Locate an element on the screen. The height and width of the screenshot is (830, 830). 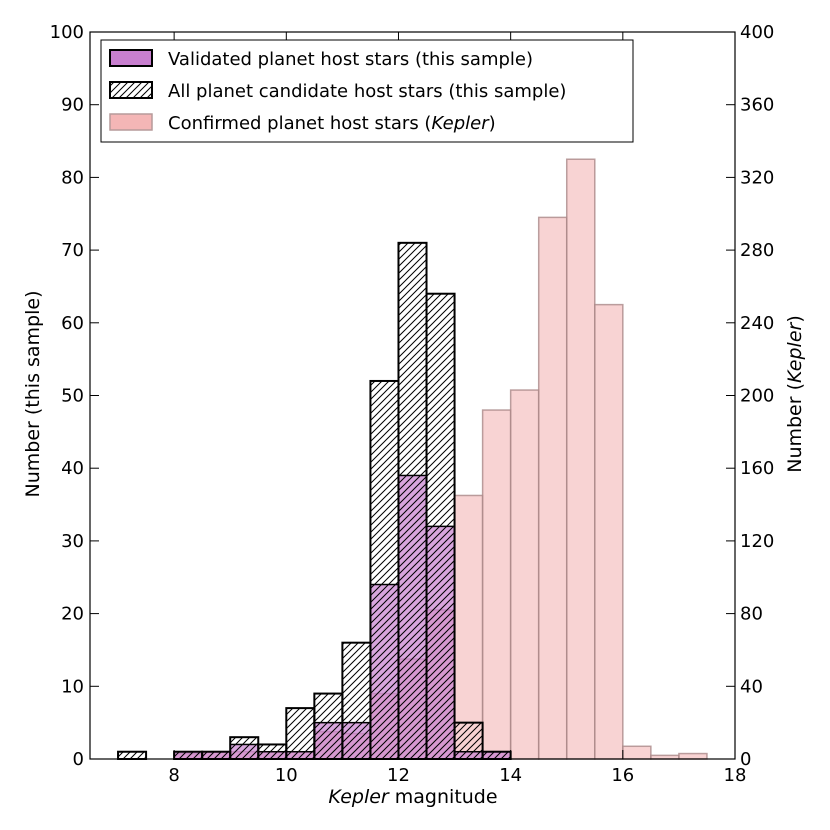
y-tick-label-90: 90 is located at coordinates (72, 105).